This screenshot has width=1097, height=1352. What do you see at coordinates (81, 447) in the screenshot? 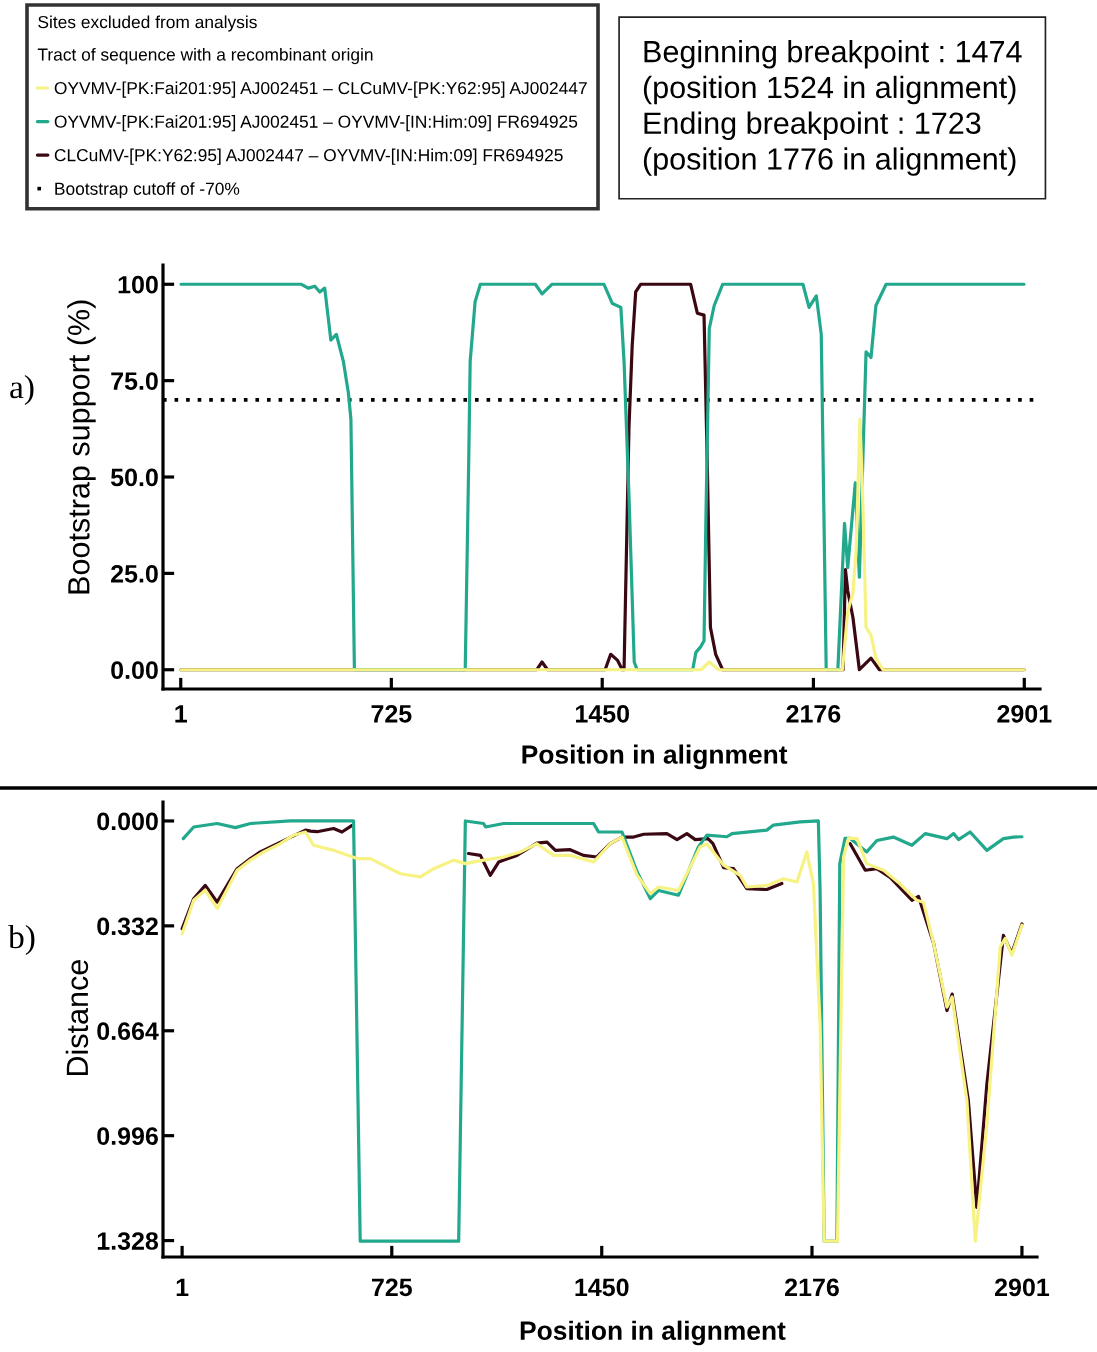
I see `y-axis-title: Bootstrap support (%)` at bounding box center [81, 447].